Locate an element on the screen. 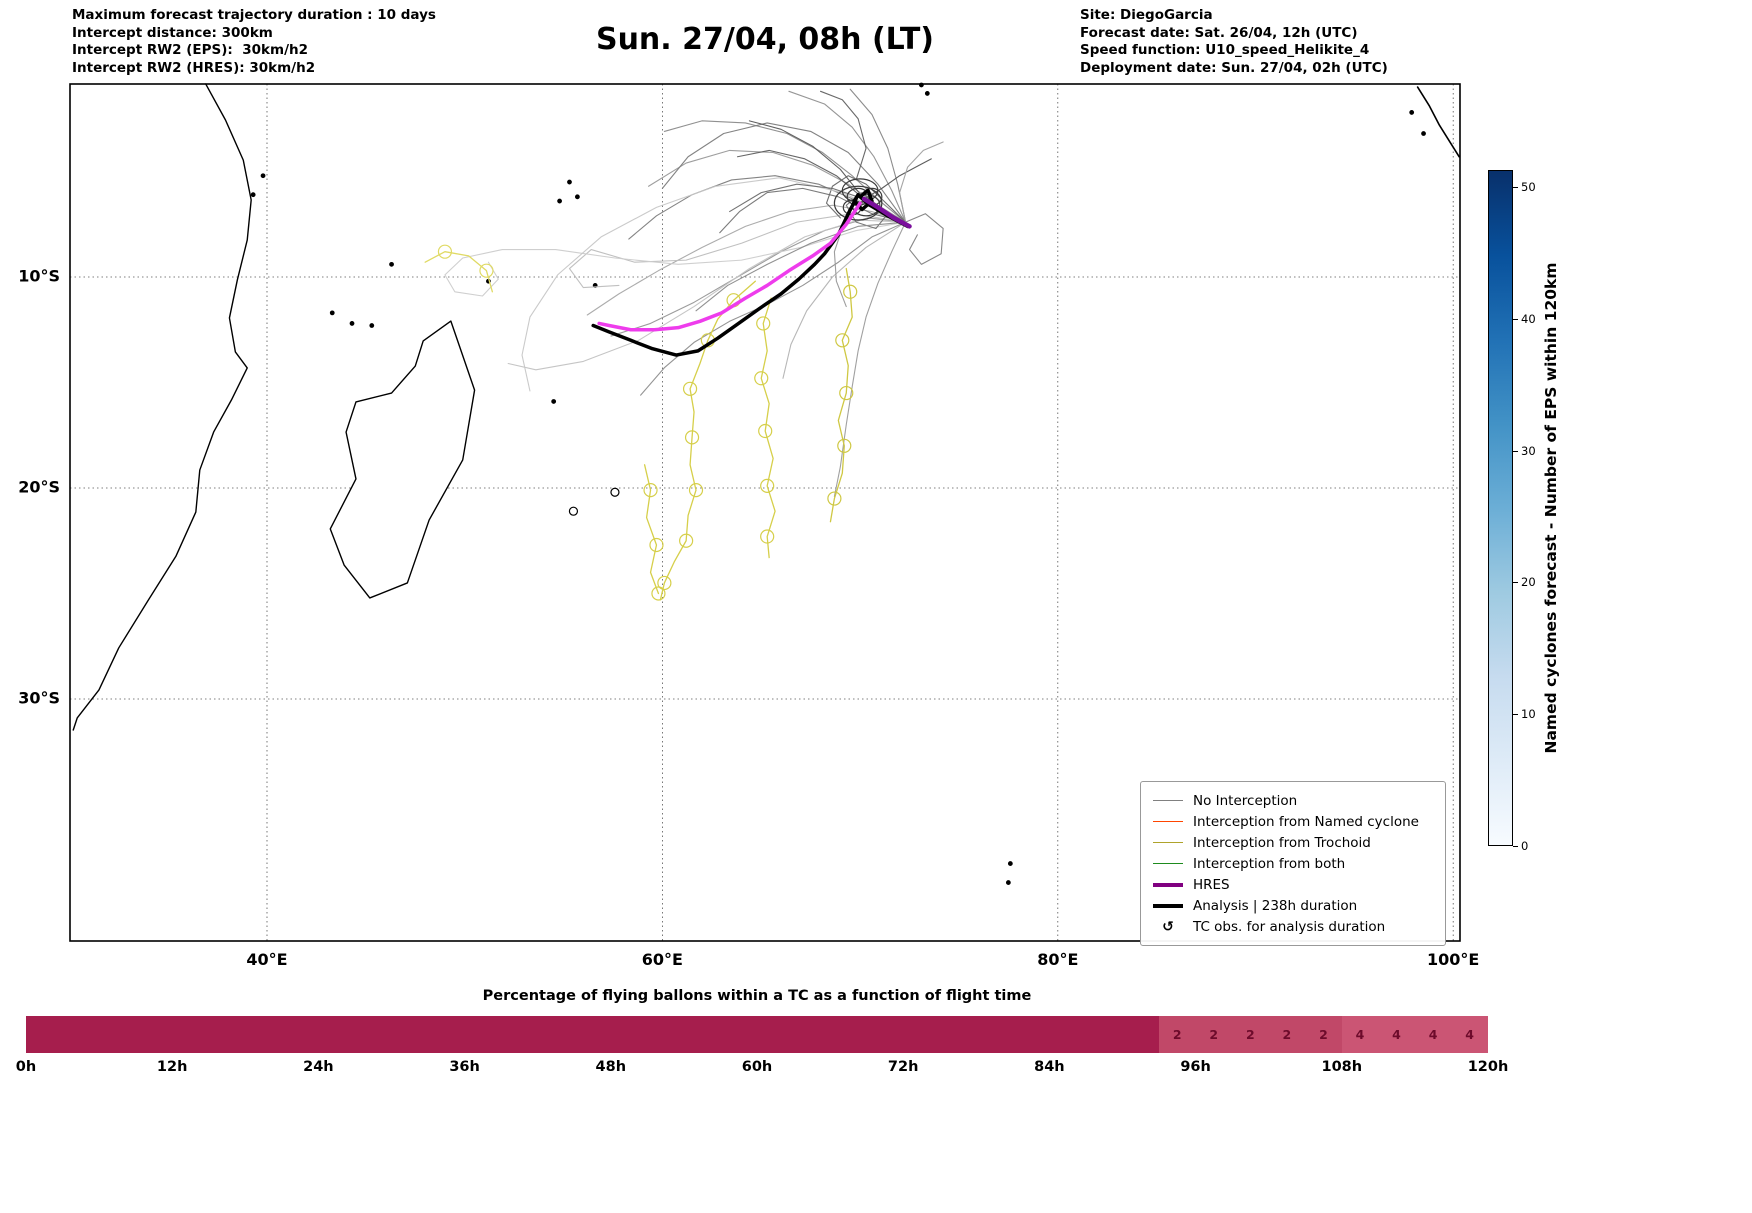  lon-tick-label: 60°E is located at coordinates (662, 959).